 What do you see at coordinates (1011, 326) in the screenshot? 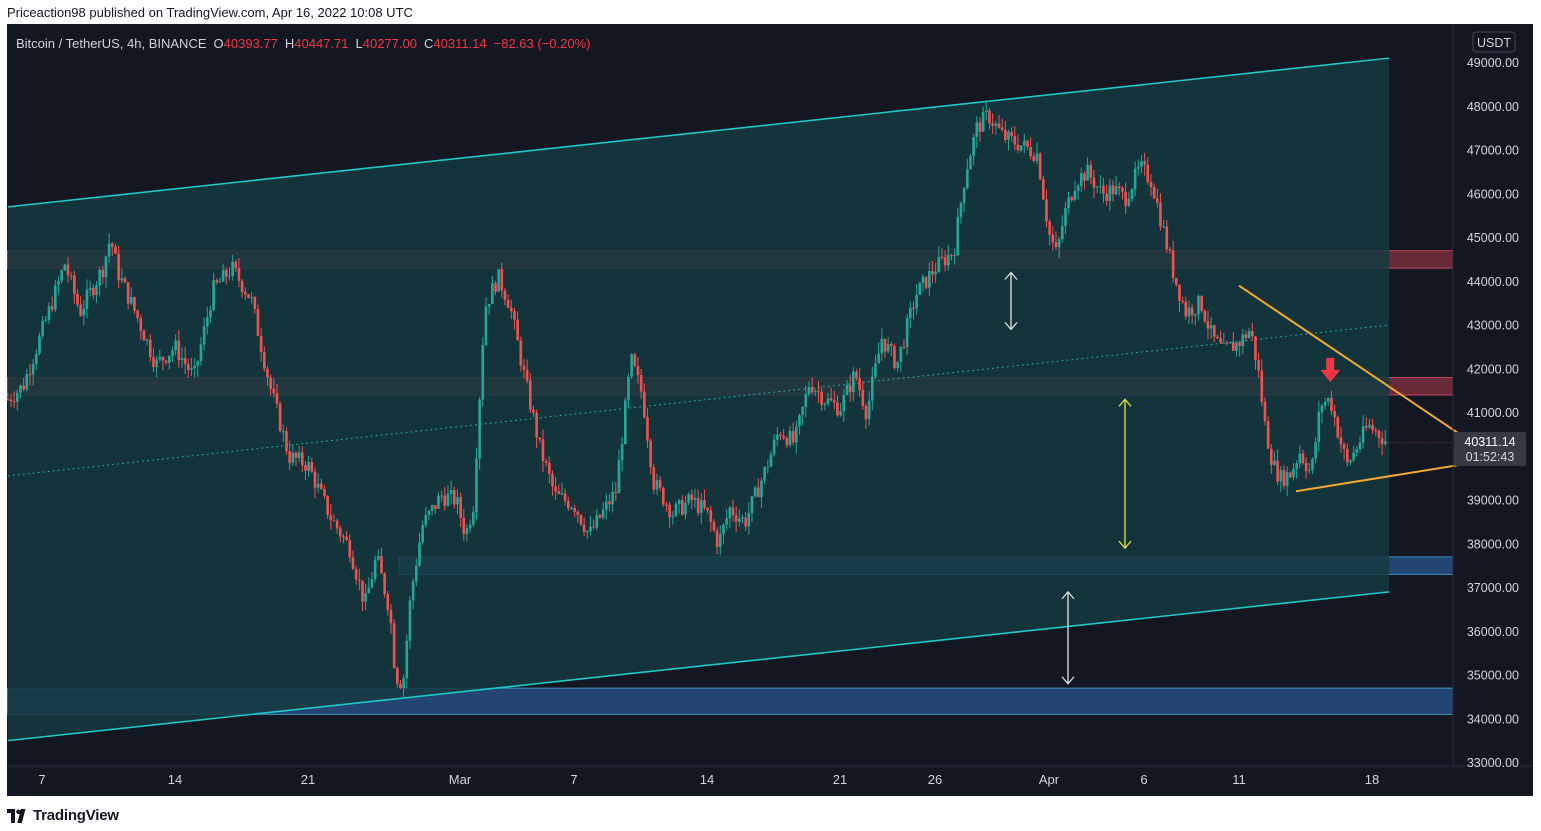
I see `double-arrow-1-head-bottom` at bounding box center [1011, 326].